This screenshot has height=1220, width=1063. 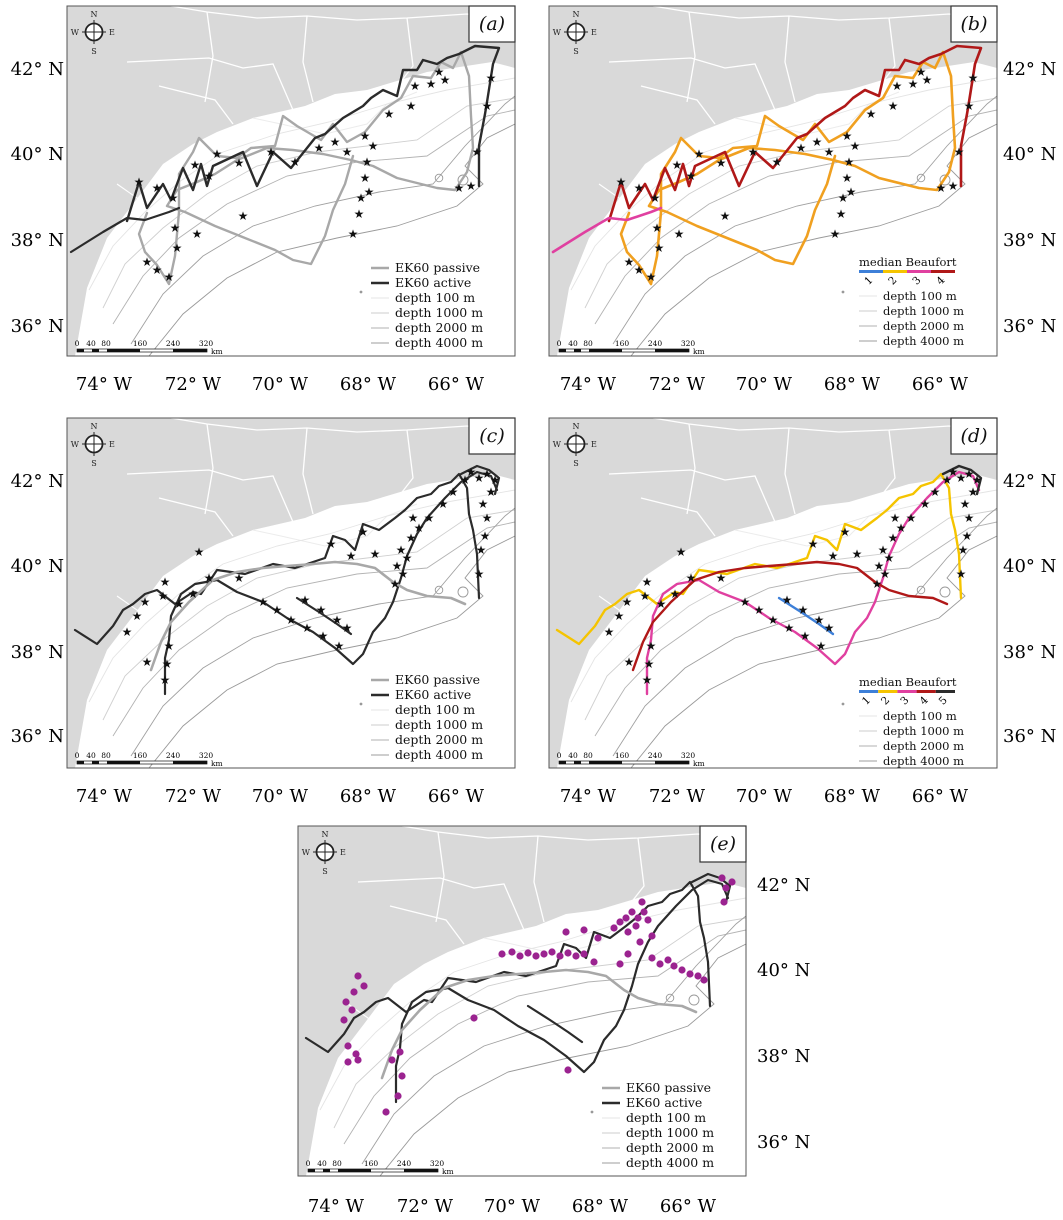 What do you see at coordinates (923, 311) in the screenshot?
I see `legend-label: depth 1000 m` at bounding box center [923, 311].